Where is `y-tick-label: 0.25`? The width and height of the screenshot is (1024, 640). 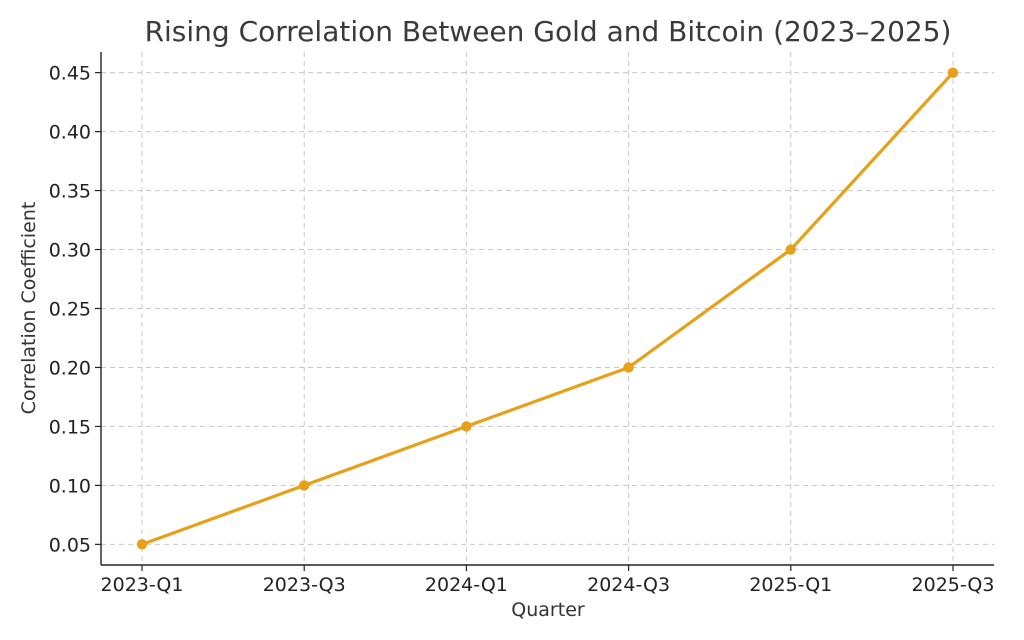
y-tick-label: 0.25 is located at coordinates (70, 310).